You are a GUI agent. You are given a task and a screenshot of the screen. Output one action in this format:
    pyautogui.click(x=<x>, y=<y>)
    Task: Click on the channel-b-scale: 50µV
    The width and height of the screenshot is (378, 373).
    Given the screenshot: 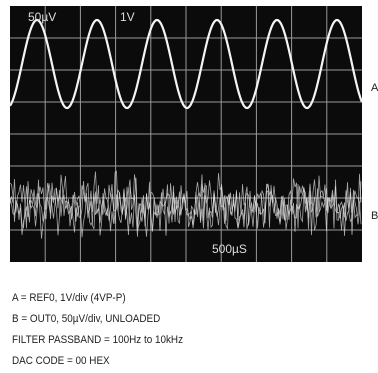 What is the action you would take?
    pyautogui.click(x=42, y=17)
    